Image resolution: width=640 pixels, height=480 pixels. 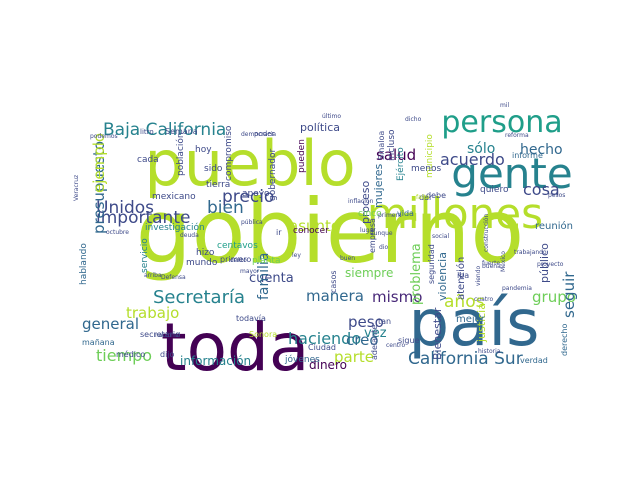 I want to click on word: California Sur, so click(x=465, y=359).